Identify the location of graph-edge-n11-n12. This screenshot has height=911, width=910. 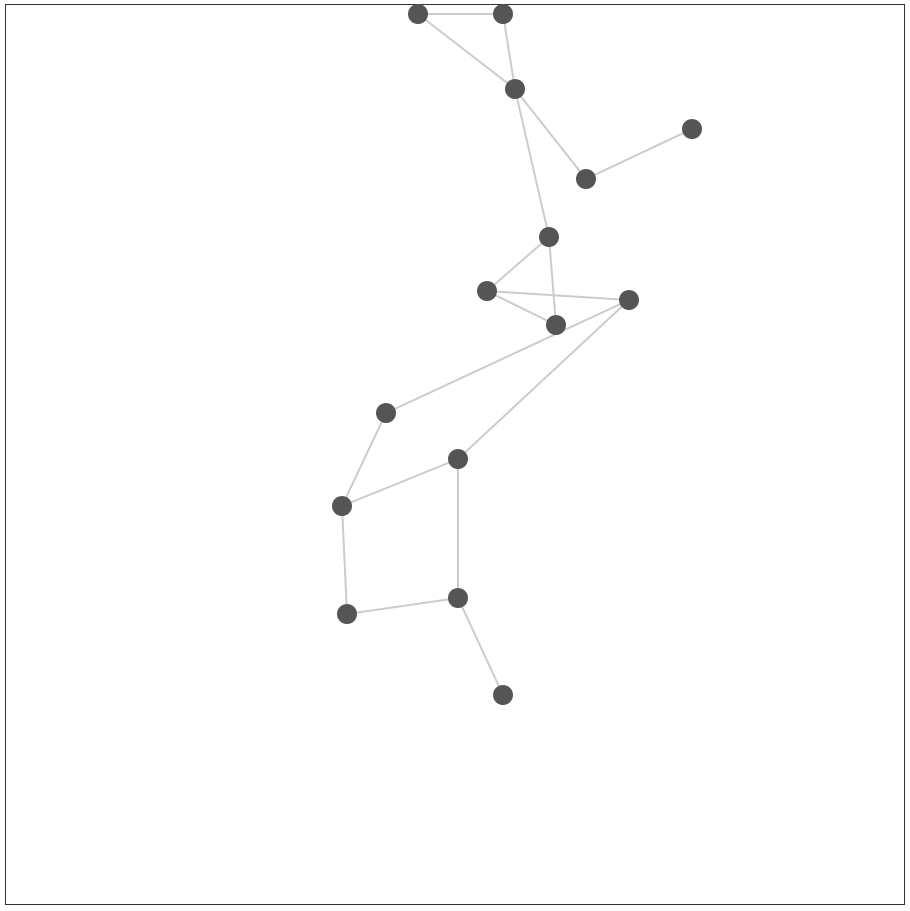
(400, 482).